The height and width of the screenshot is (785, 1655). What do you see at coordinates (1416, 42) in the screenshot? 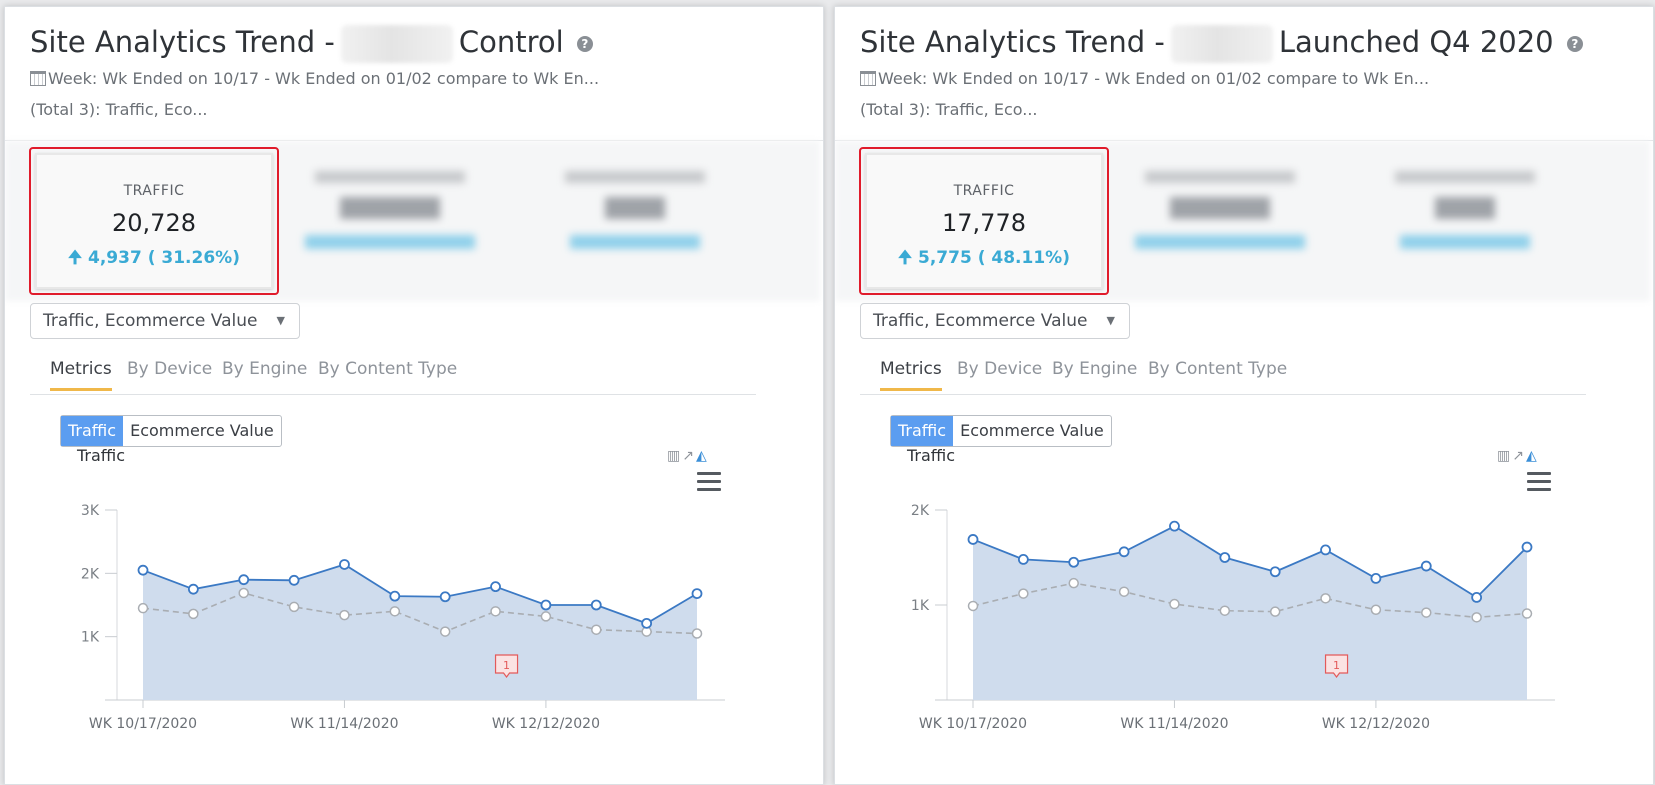
I see `title-suffix: Launched Q4 2020` at bounding box center [1416, 42].